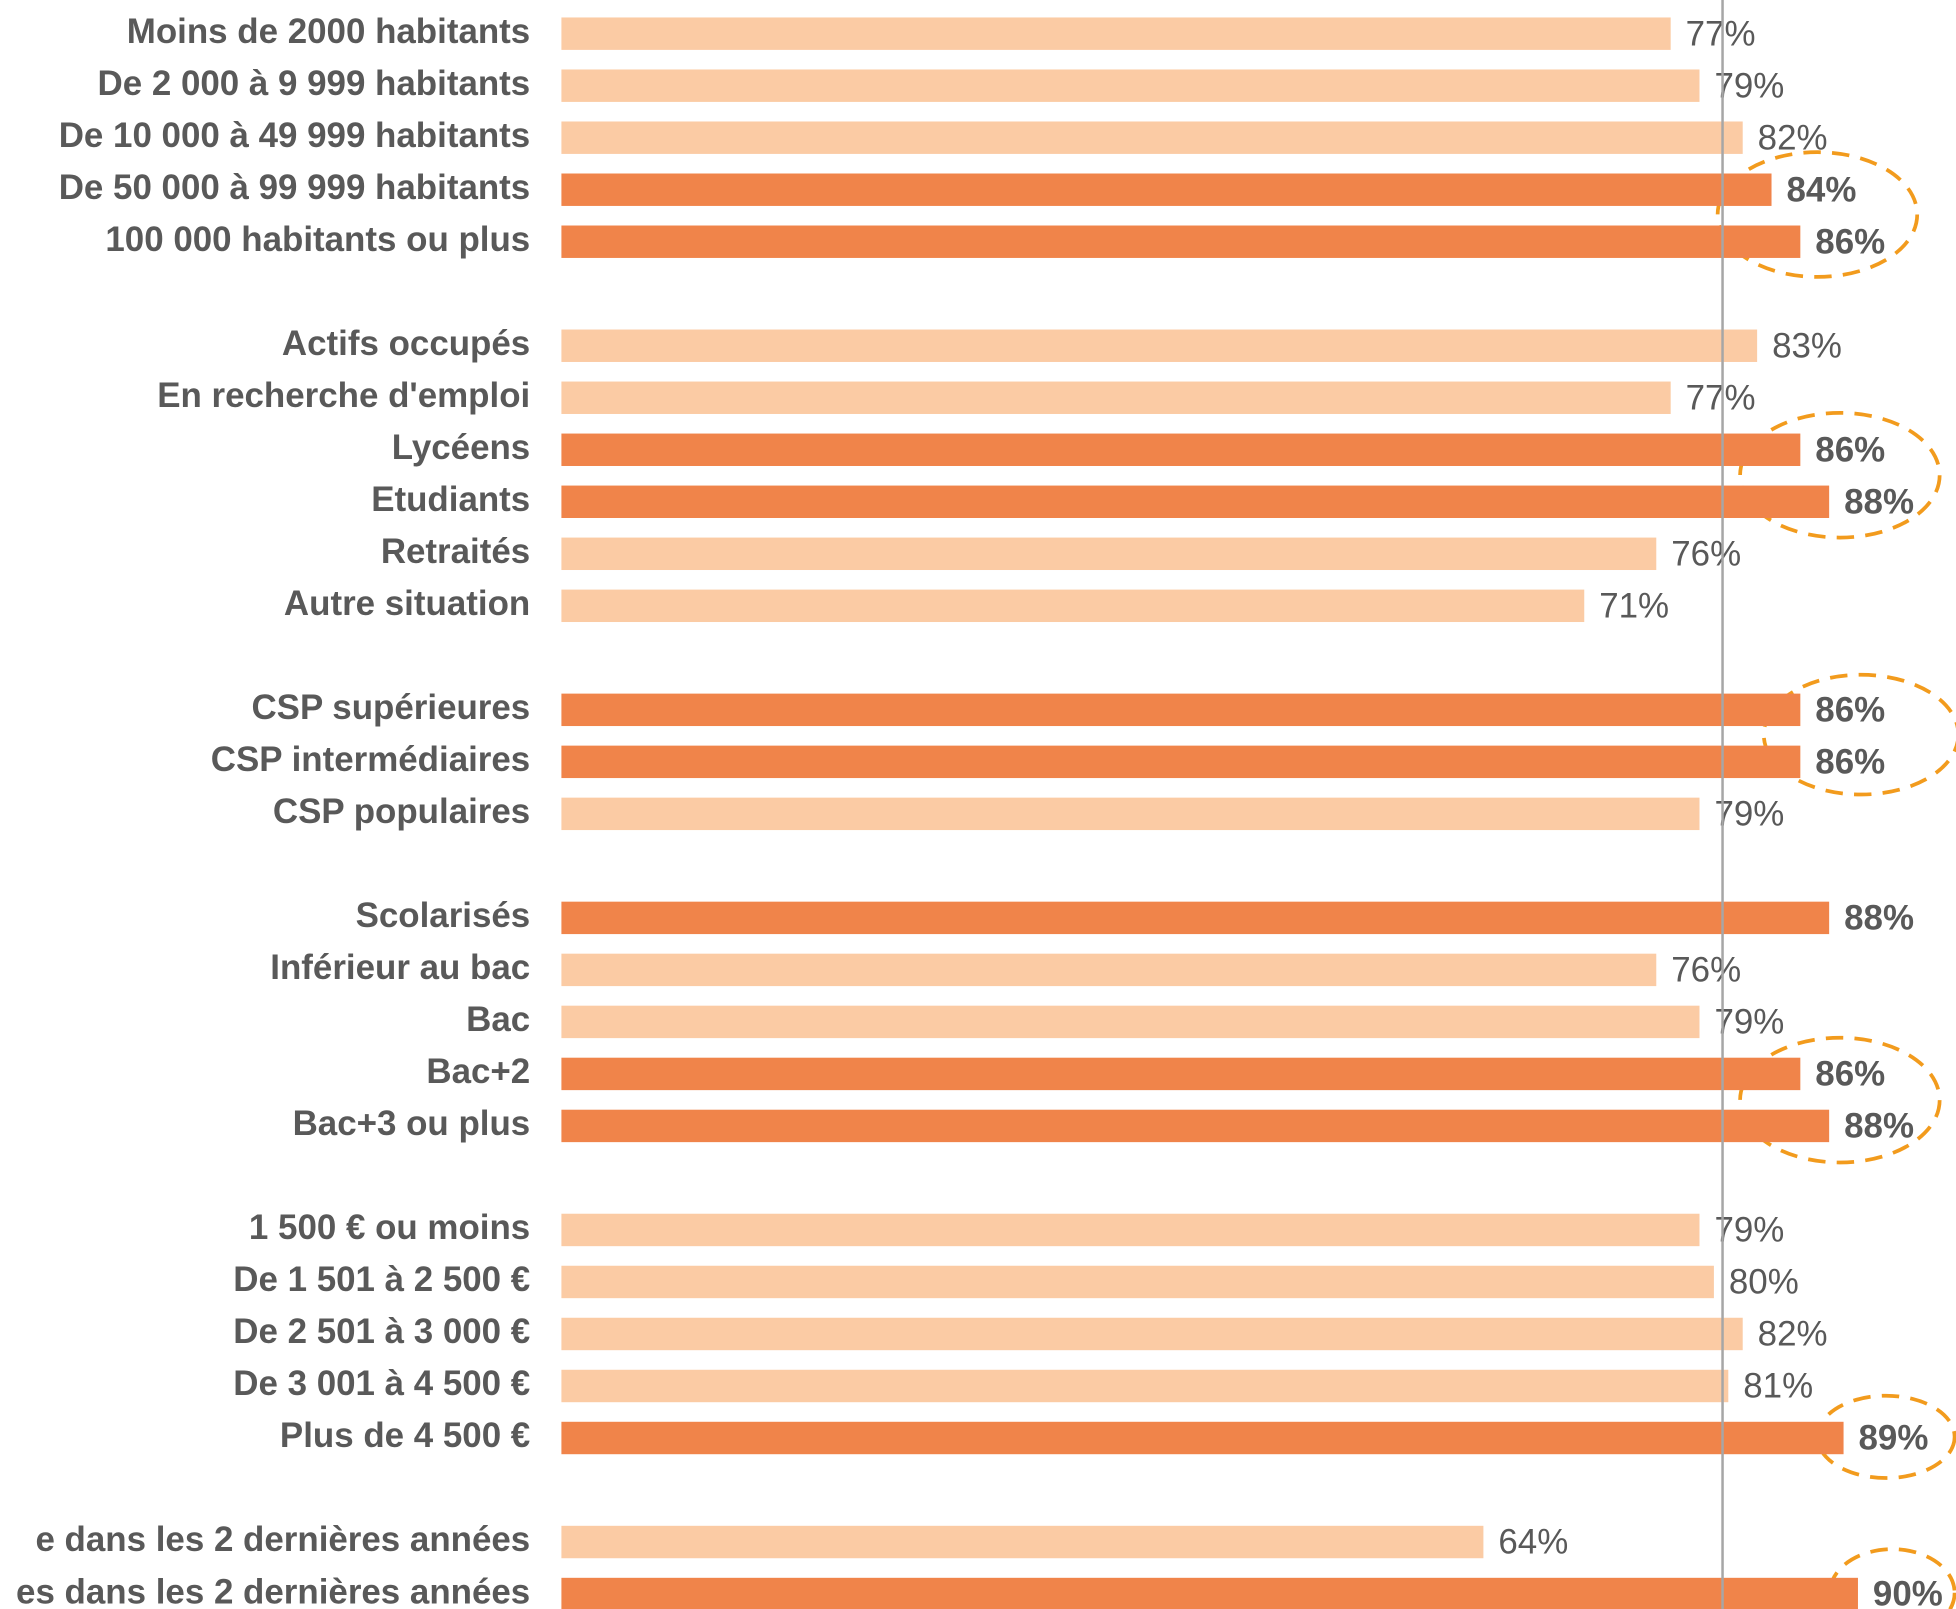 This screenshot has height=1609, width=1956. What do you see at coordinates (405, 1435) in the screenshot?
I see `category-label: Plus de 4 500 €` at bounding box center [405, 1435].